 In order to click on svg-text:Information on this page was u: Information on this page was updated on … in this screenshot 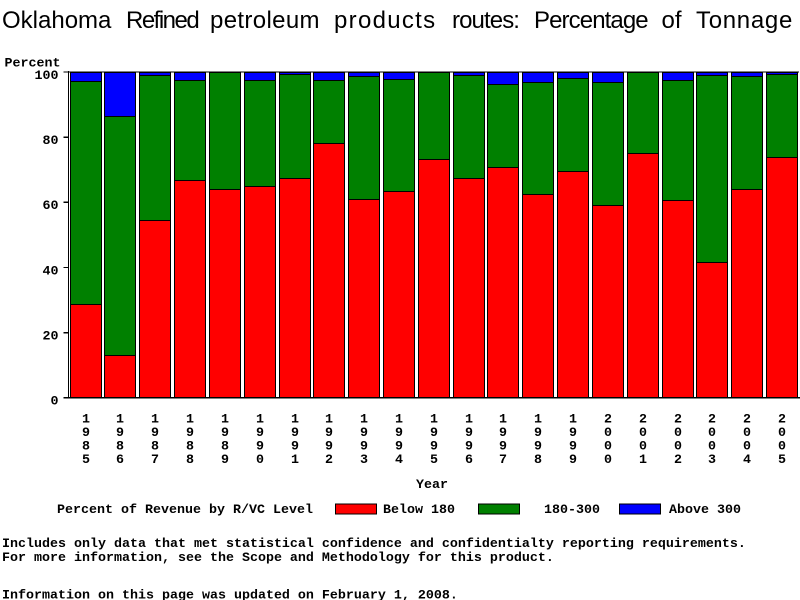, I will do `click(230, 594)`.